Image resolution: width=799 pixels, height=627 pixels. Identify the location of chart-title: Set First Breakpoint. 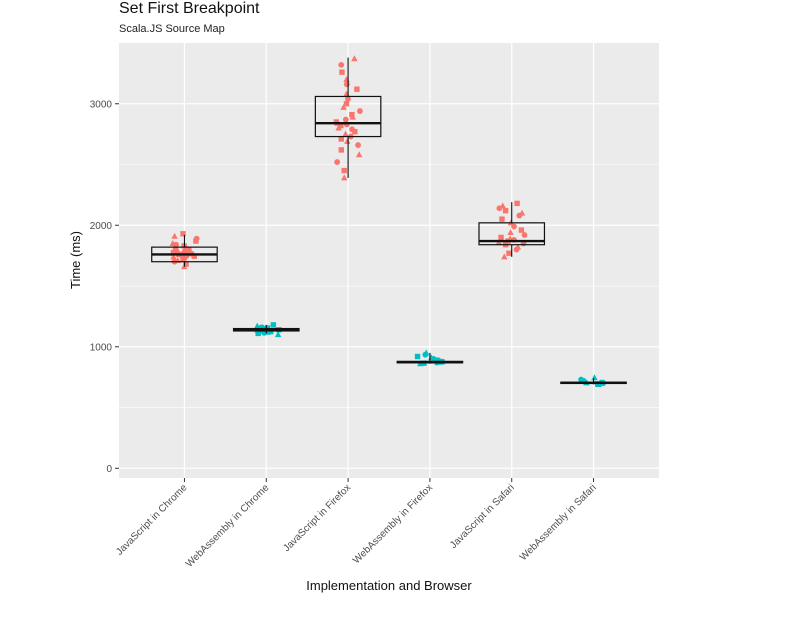
(189, 8).